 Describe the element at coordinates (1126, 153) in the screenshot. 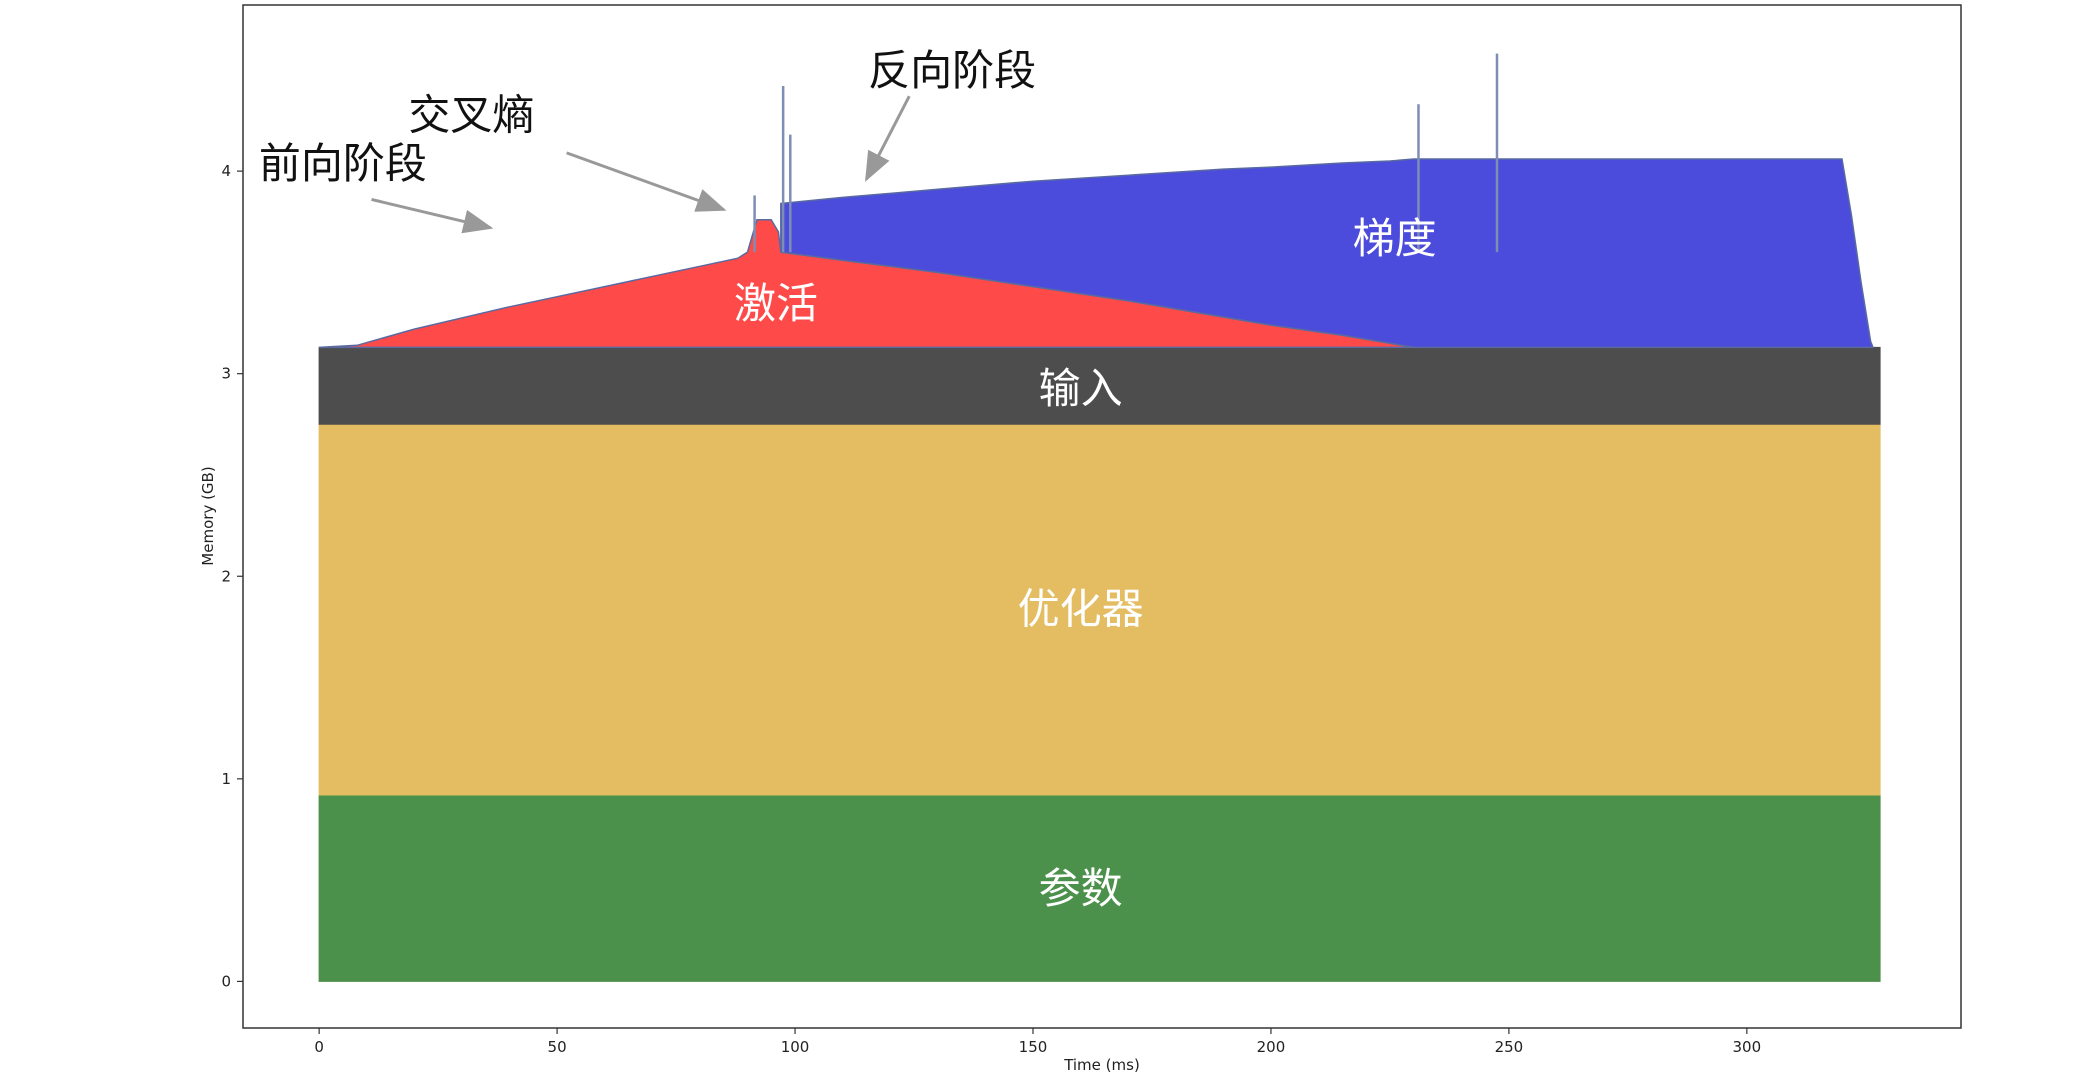

I see `chart-spikes` at that location.